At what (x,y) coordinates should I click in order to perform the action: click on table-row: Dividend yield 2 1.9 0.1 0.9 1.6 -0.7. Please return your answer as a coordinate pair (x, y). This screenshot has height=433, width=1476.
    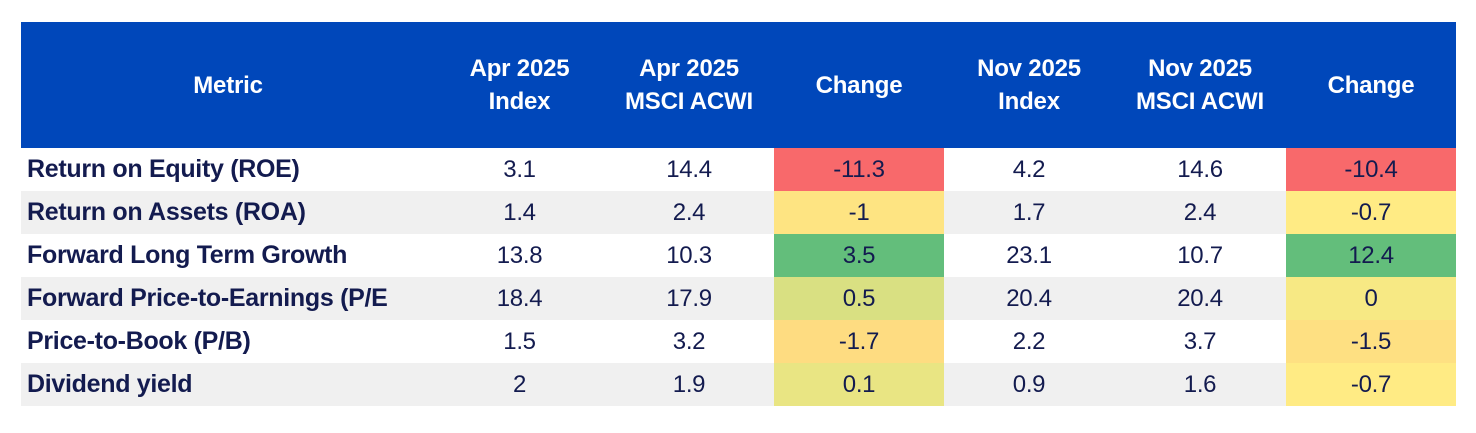
    Looking at the image, I should click on (738, 384).